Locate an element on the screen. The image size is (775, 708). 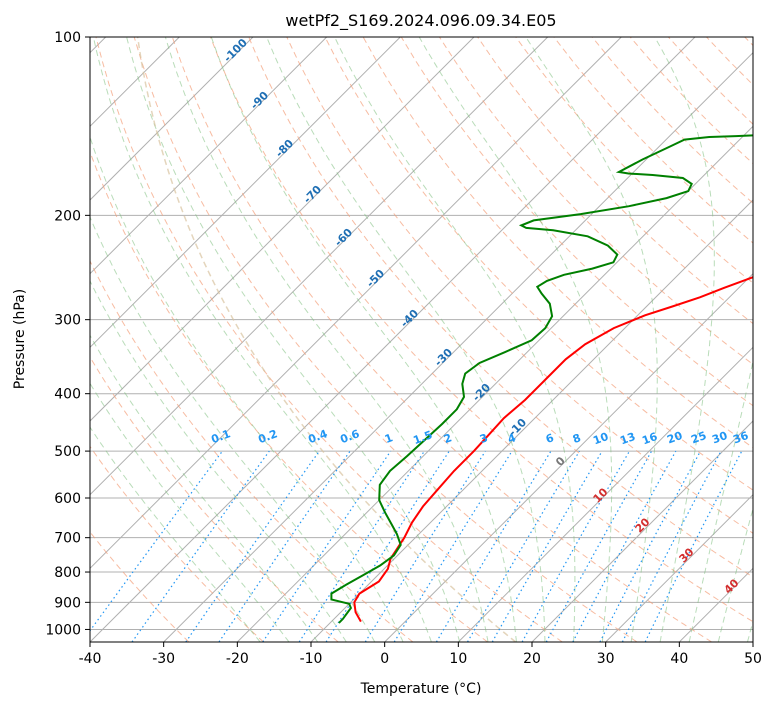
mixing-ratio-label: 8 is located at coordinates (577, 438).